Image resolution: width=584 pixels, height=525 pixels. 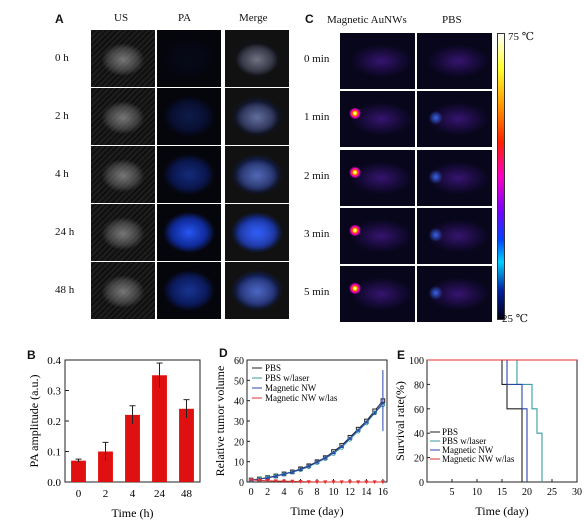 What do you see at coordinates (267, 492) in the screenshot?
I see `chart-d-xtick-label: 2` at bounding box center [267, 492].